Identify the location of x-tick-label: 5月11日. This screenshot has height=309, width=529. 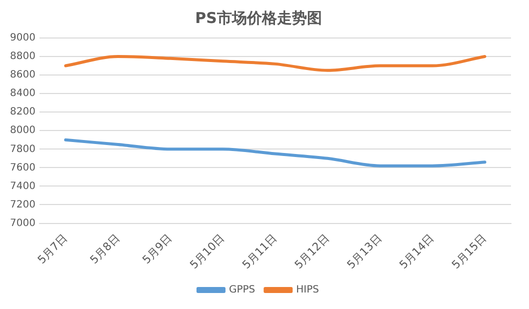
(260, 252).